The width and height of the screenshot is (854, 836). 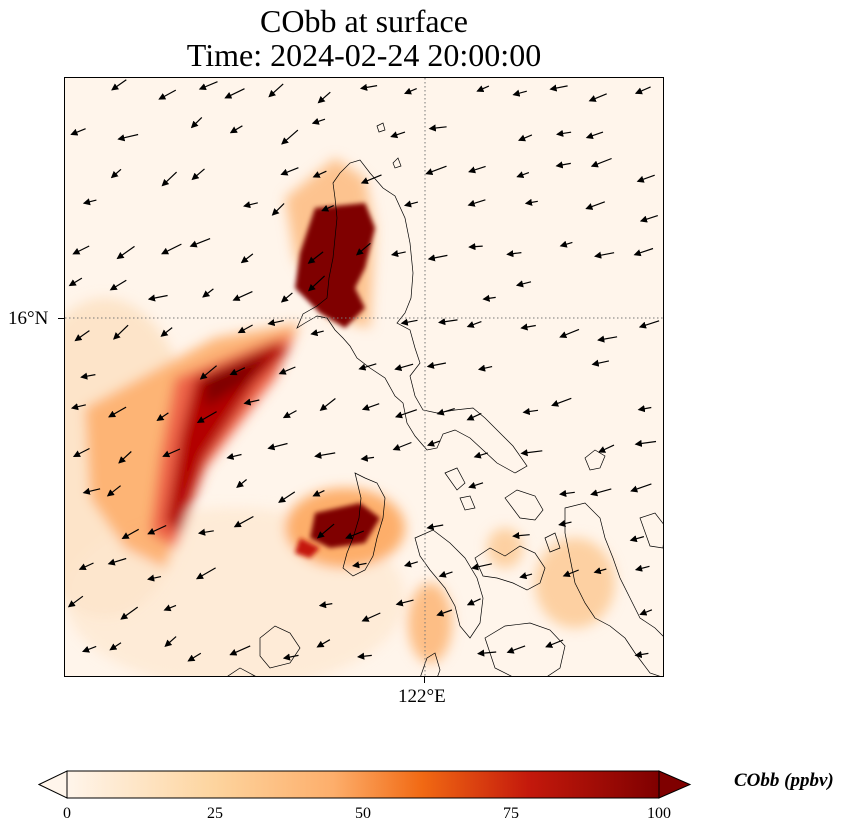 I want to click on colorbar-tick-label: 100, so click(x=659, y=813).